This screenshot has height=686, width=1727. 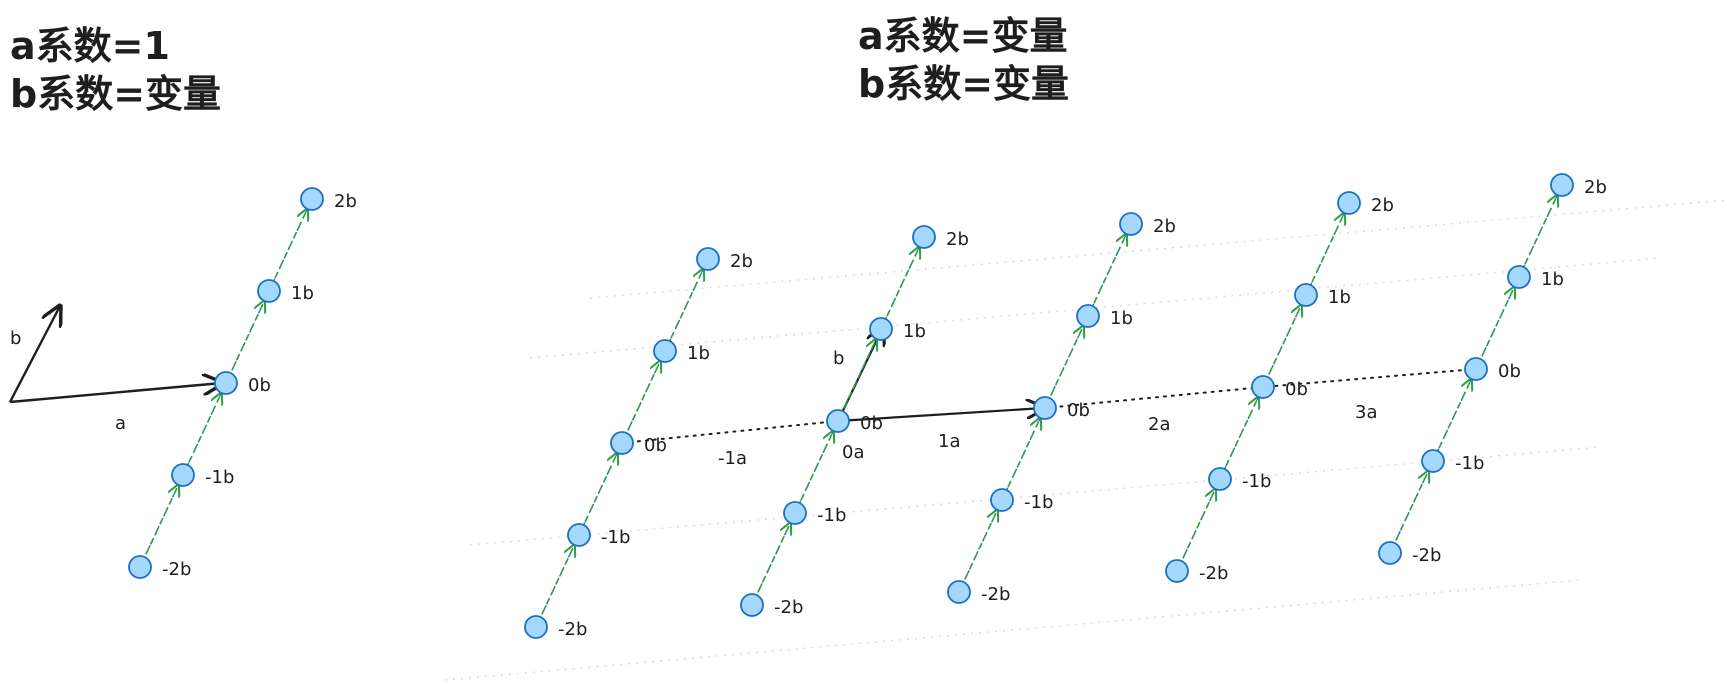 I want to click on right-column-1: -2b -1b 0b 1b 2b, so click(x=854, y=421).